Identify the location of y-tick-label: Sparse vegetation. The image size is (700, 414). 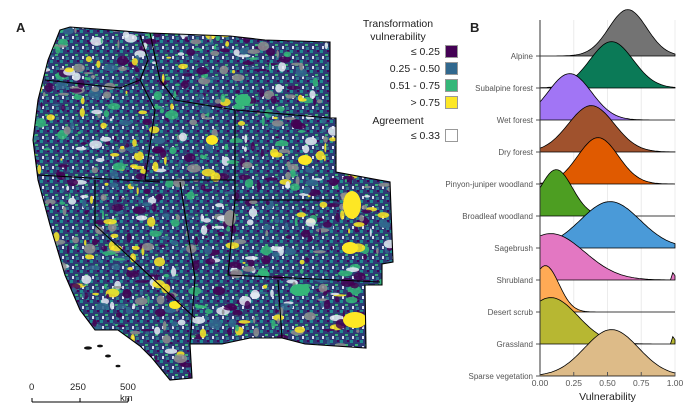
(501, 376).